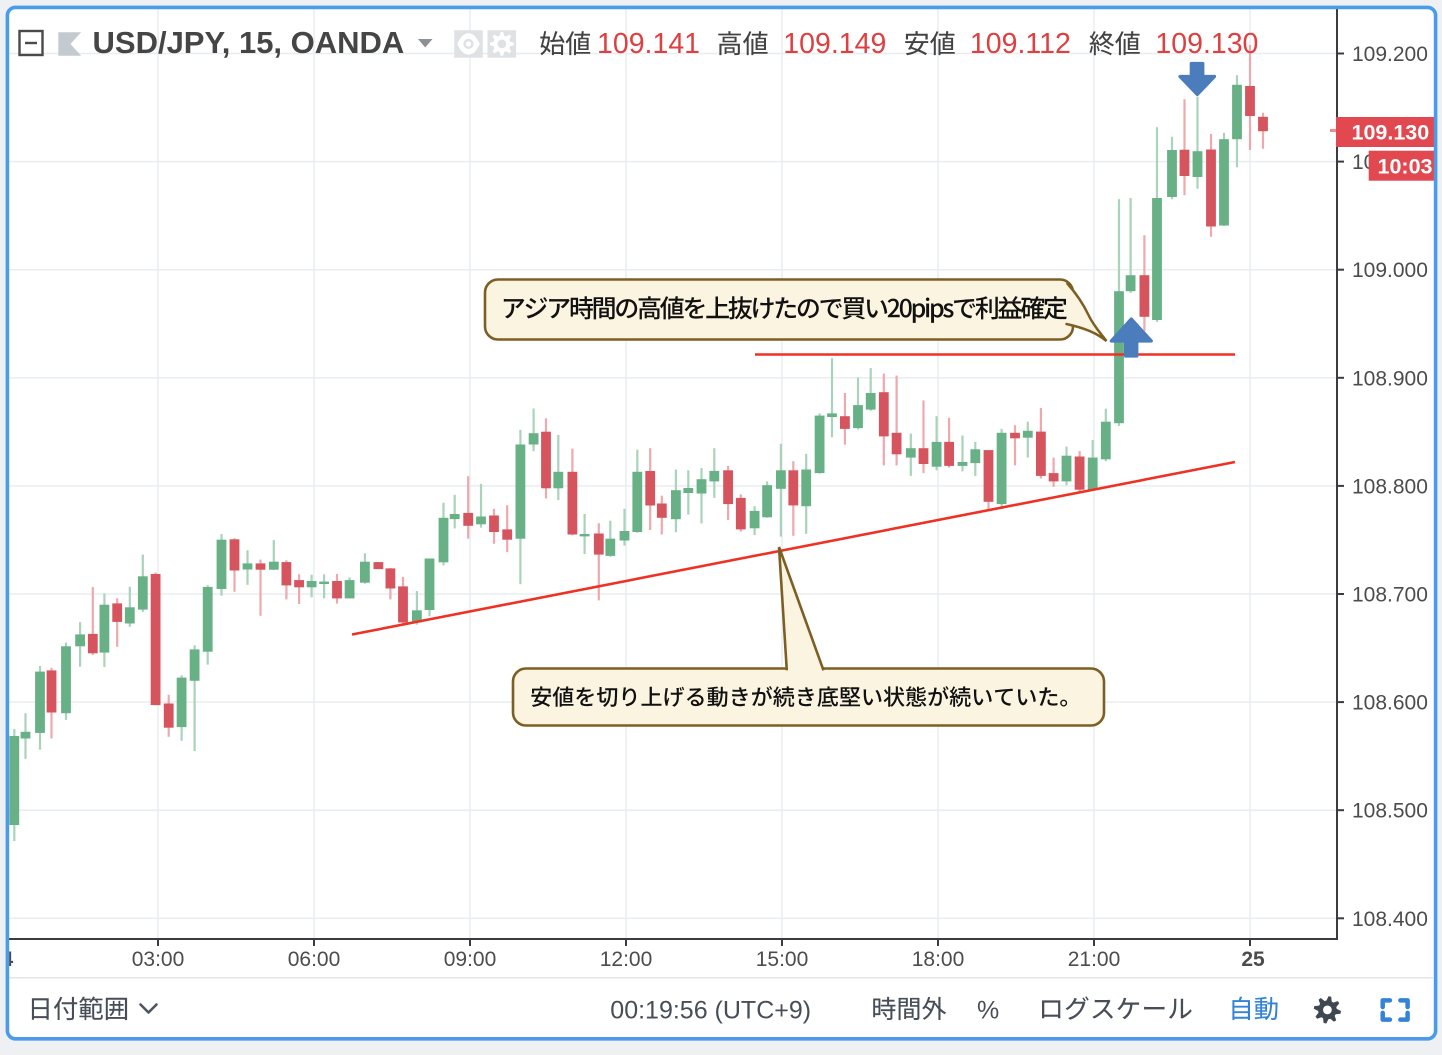 Image resolution: width=1442 pixels, height=1055 pixels. What do you see at coordinates (1253, 959) in the screenshot?
I see `svg-text: 25` at bounding box center [1253, 959].